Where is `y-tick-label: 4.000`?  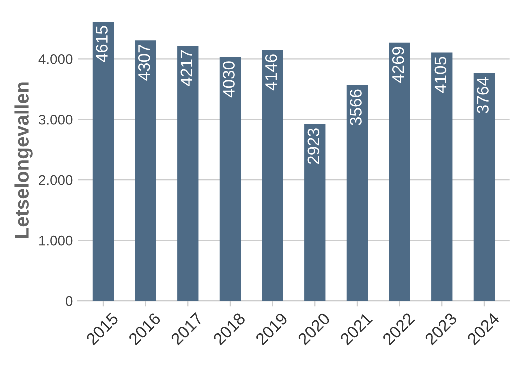 y-tick-label: 4.000 is located at coordinates (55, 59).